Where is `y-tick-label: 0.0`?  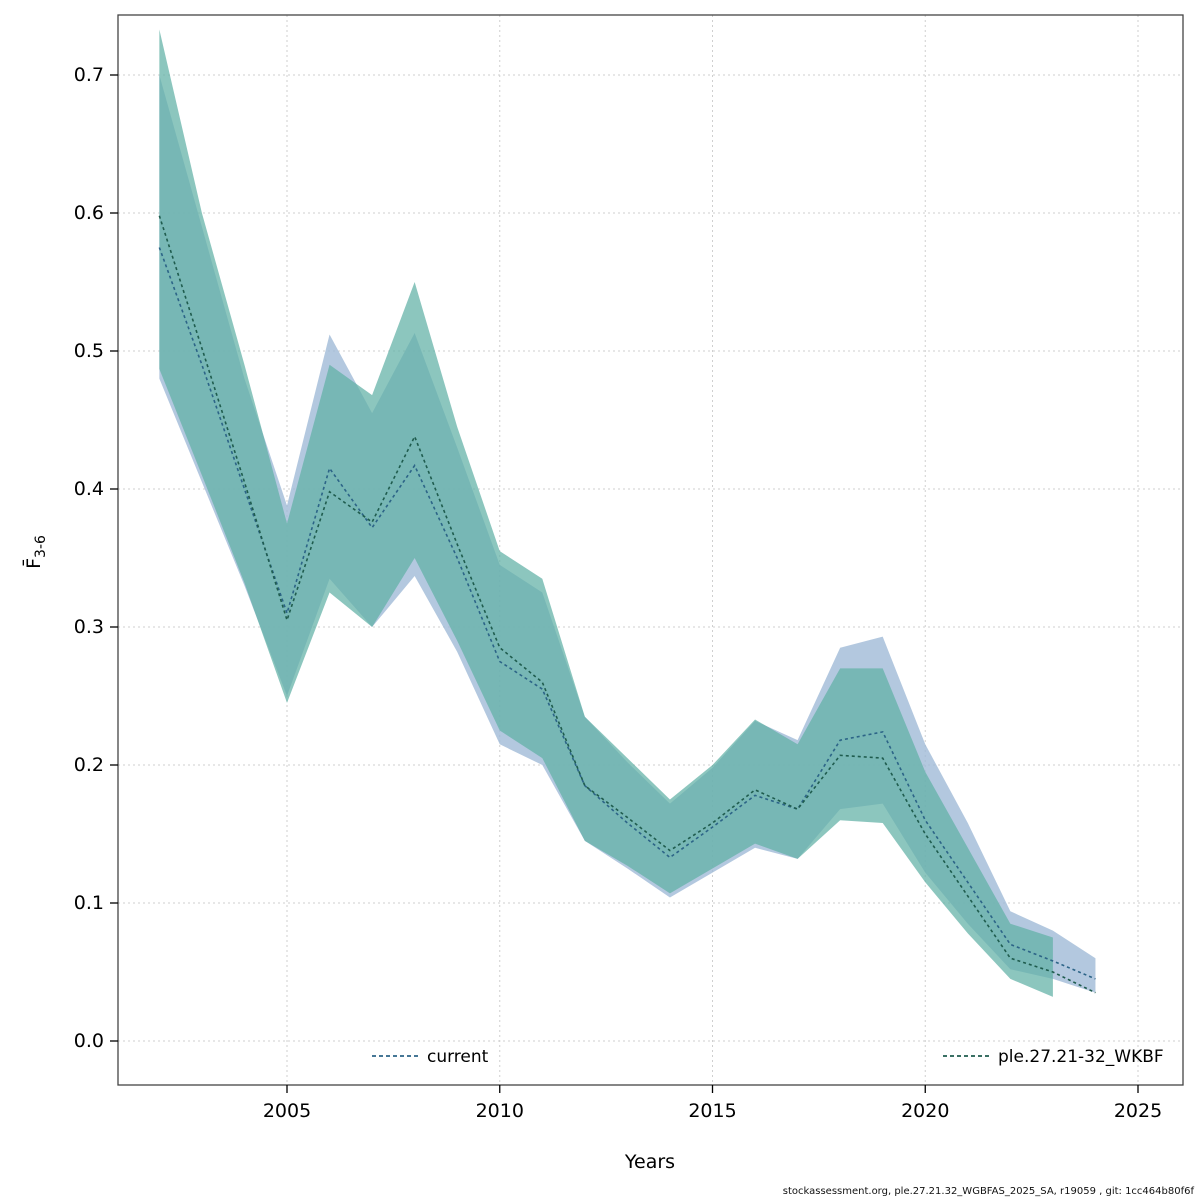 y-tick-label: 0.0 is located at coordinates (89, 1041).